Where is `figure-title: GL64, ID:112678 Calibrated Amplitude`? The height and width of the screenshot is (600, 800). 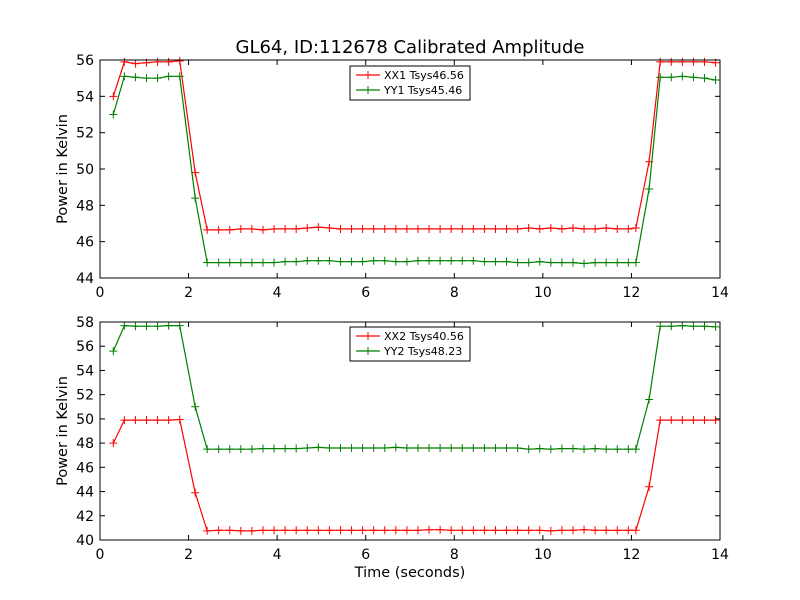
figure-title: GL64, ID:112678 Calibrated Amplitude is located at coordinates (410, 47).